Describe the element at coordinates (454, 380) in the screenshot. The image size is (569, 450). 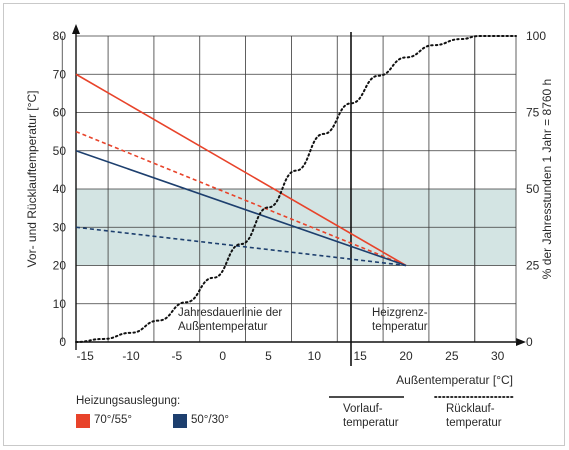
I see `x-axis-label: Außentemperatur [°C]` at that location.